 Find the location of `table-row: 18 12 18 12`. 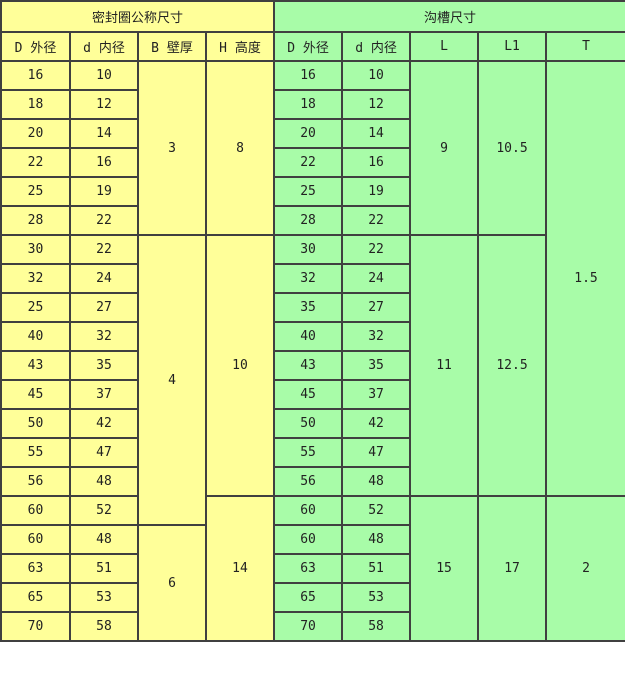

table-row: 18 12 18 12 is located at coordinates (312, 104).